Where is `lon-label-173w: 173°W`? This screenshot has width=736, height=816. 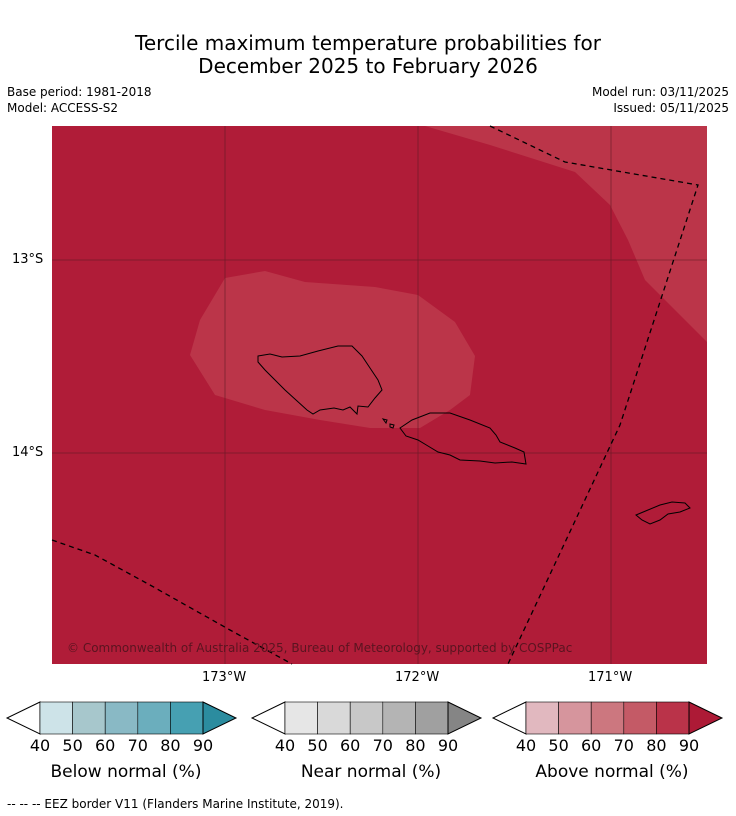
lon-label-173w: 173°W is located at coordinates (224, 677).